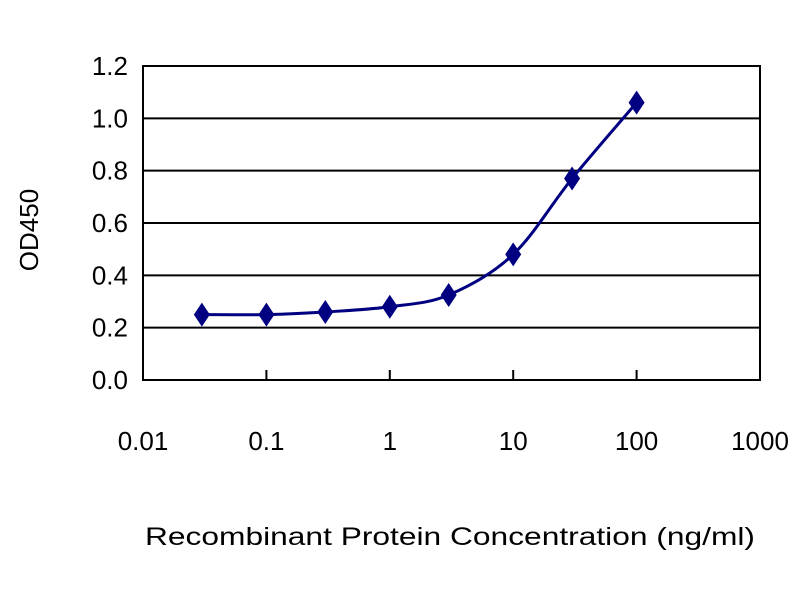  What do you see at coordinates (110, 275) in the screenshot?
I see `y-tick-label: 0.4` at bounding box center [110, 275].